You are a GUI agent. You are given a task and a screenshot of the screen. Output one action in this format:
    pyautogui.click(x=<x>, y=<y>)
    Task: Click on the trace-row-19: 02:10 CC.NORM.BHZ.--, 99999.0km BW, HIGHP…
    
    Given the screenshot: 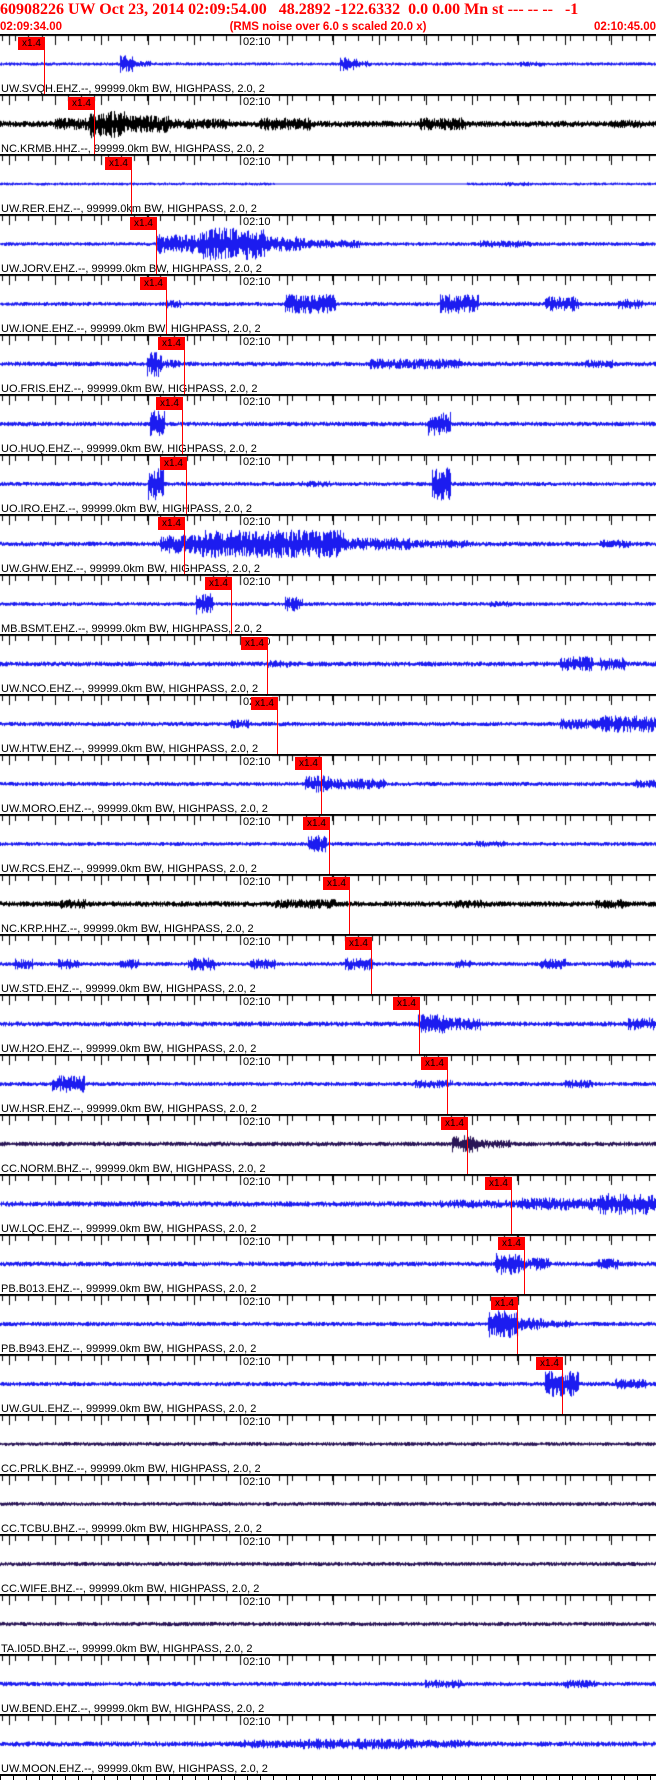 What is the action you would take?
    pyautogui.click(x=328, y=1144)
    